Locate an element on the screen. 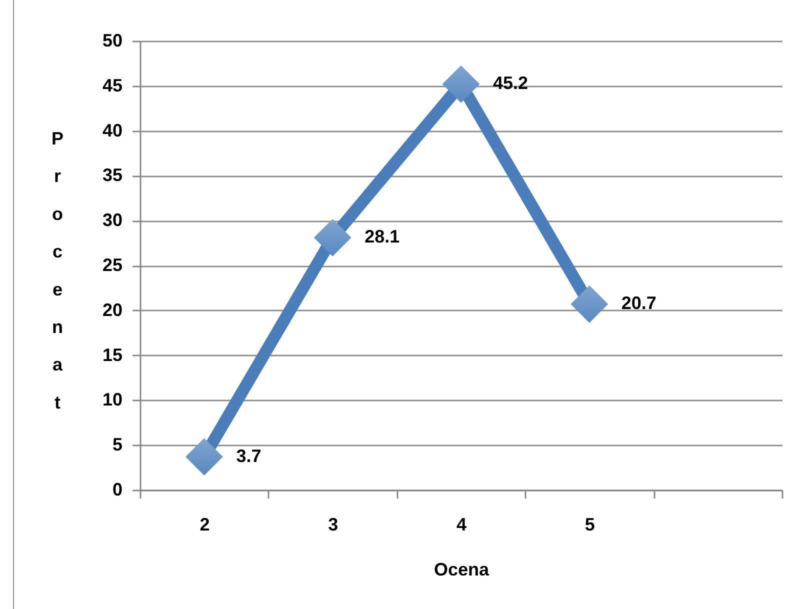  x-tick-label: 3 is located at coordinates (333, 524).